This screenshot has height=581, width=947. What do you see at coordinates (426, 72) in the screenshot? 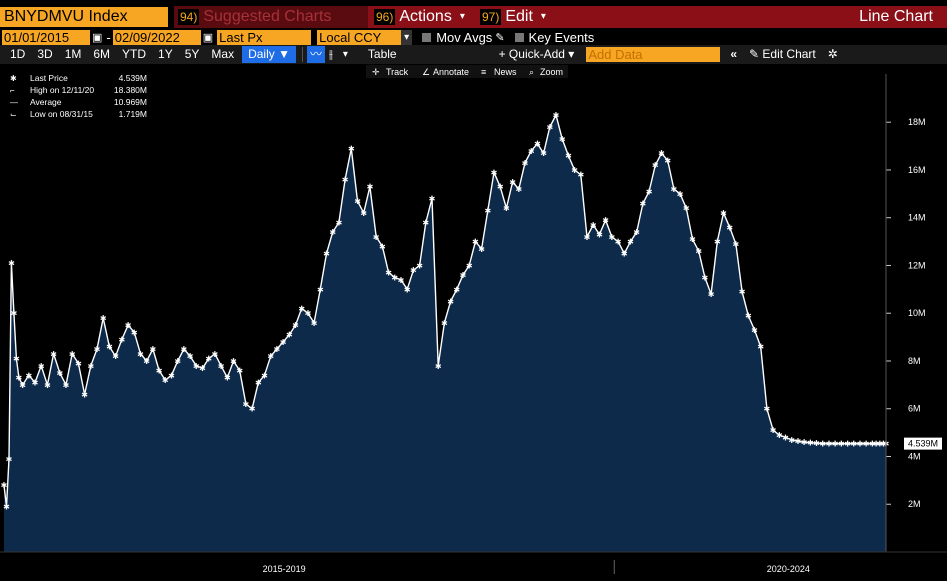
I see `annotate-icon: ∠` at bounding box center [426, 72].